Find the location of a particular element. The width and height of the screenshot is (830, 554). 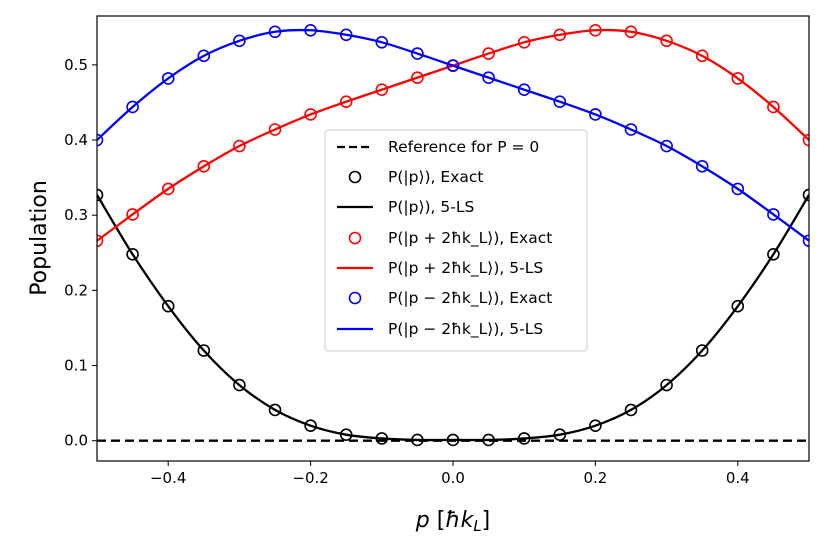

legend-label-p-exact: P(|p⟩), Exact is located at coordinates (435, 177).